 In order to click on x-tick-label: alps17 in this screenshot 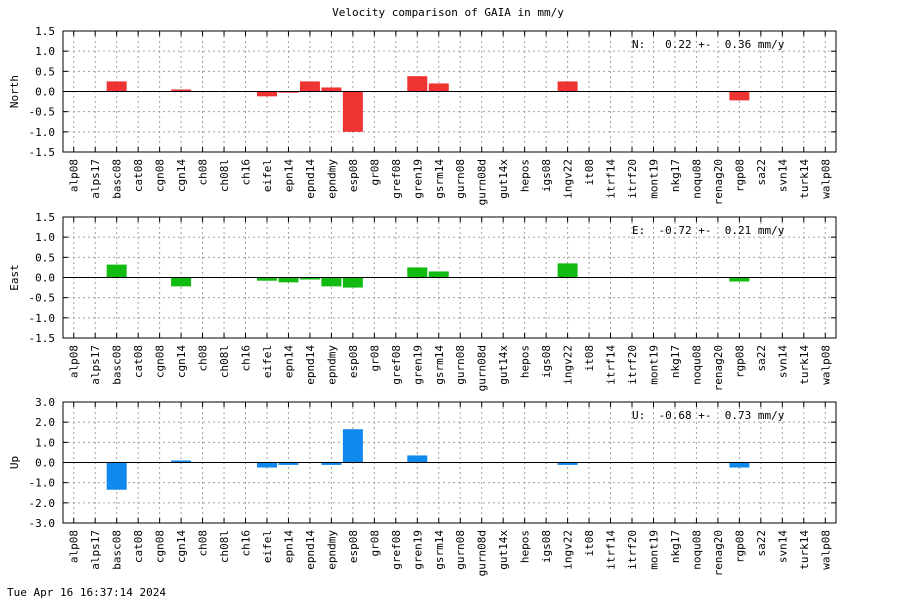, I will do `click(95, 550)`.